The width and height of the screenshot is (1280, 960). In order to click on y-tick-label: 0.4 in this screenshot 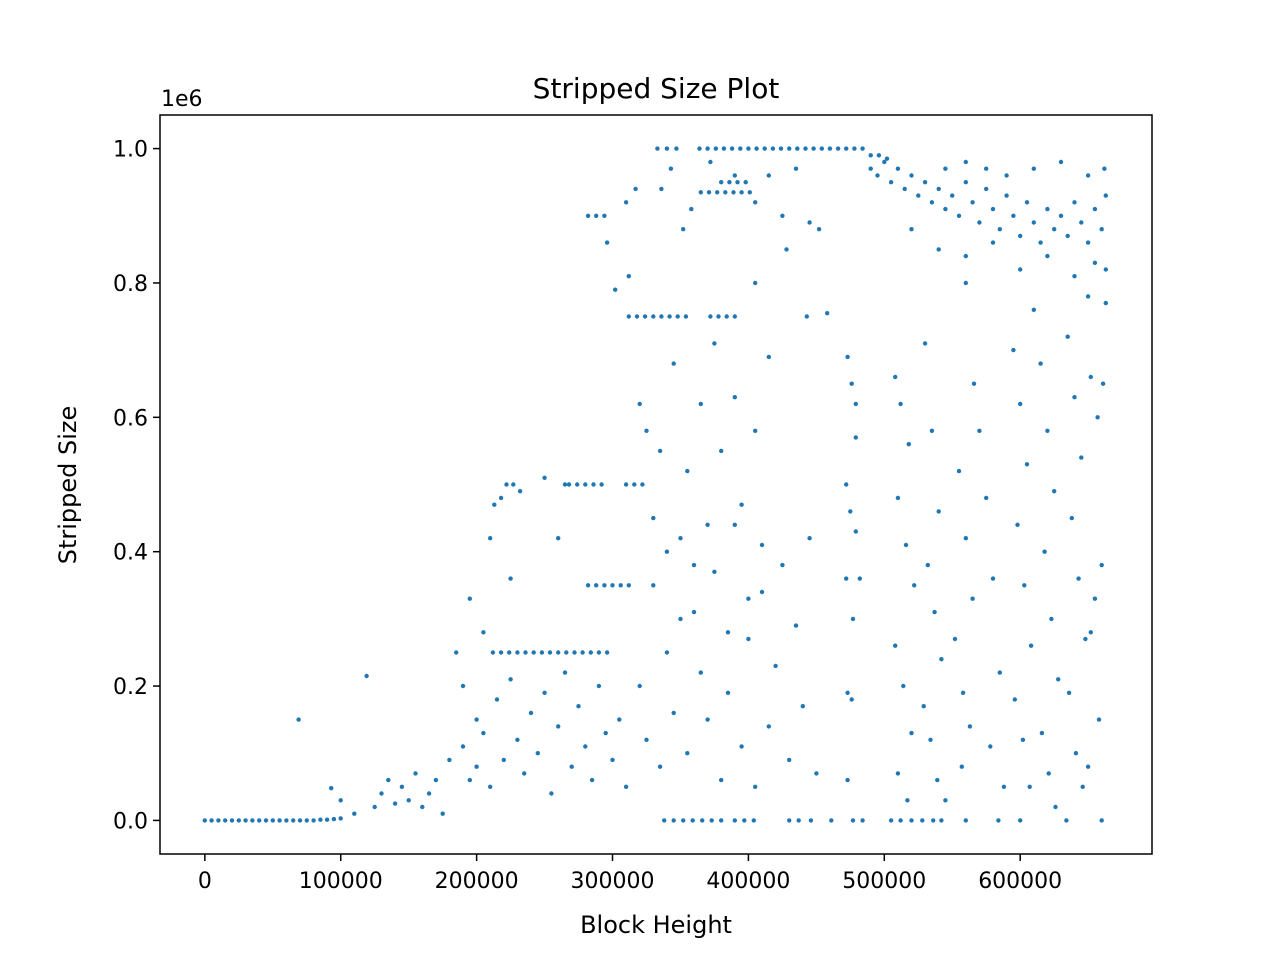, I will do `click(130, 553)`.